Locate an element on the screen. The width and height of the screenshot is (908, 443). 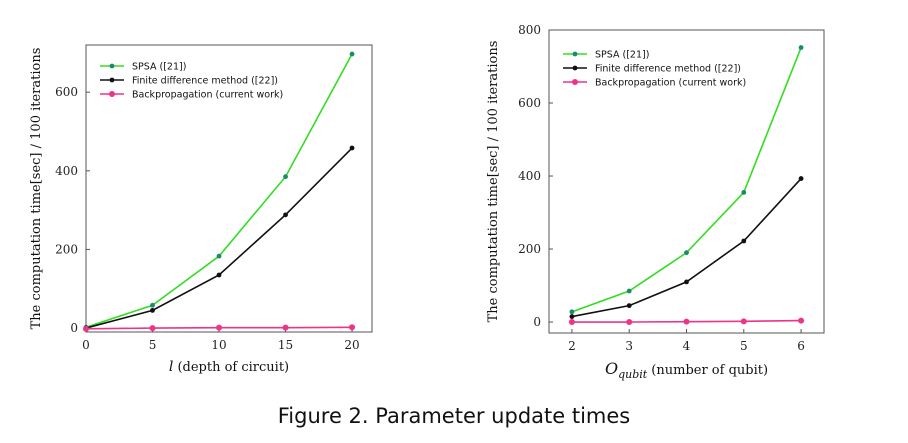
x-axis-label-text: (depth of circuit) is located at coordinates (231, 367).